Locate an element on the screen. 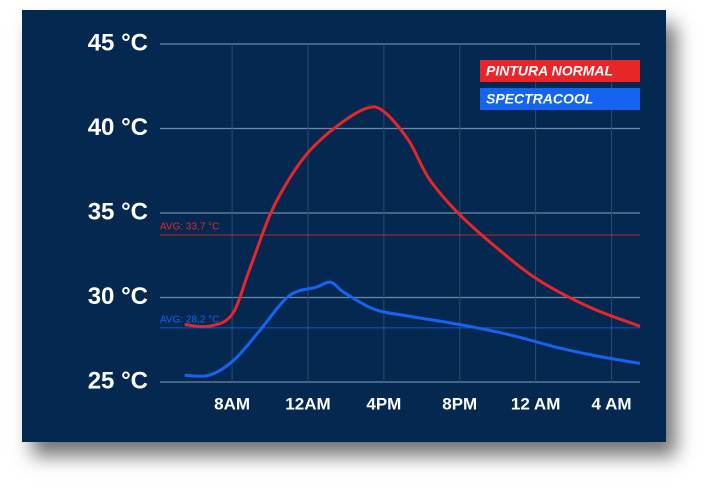  series-line is located at coordinates (412, 329).